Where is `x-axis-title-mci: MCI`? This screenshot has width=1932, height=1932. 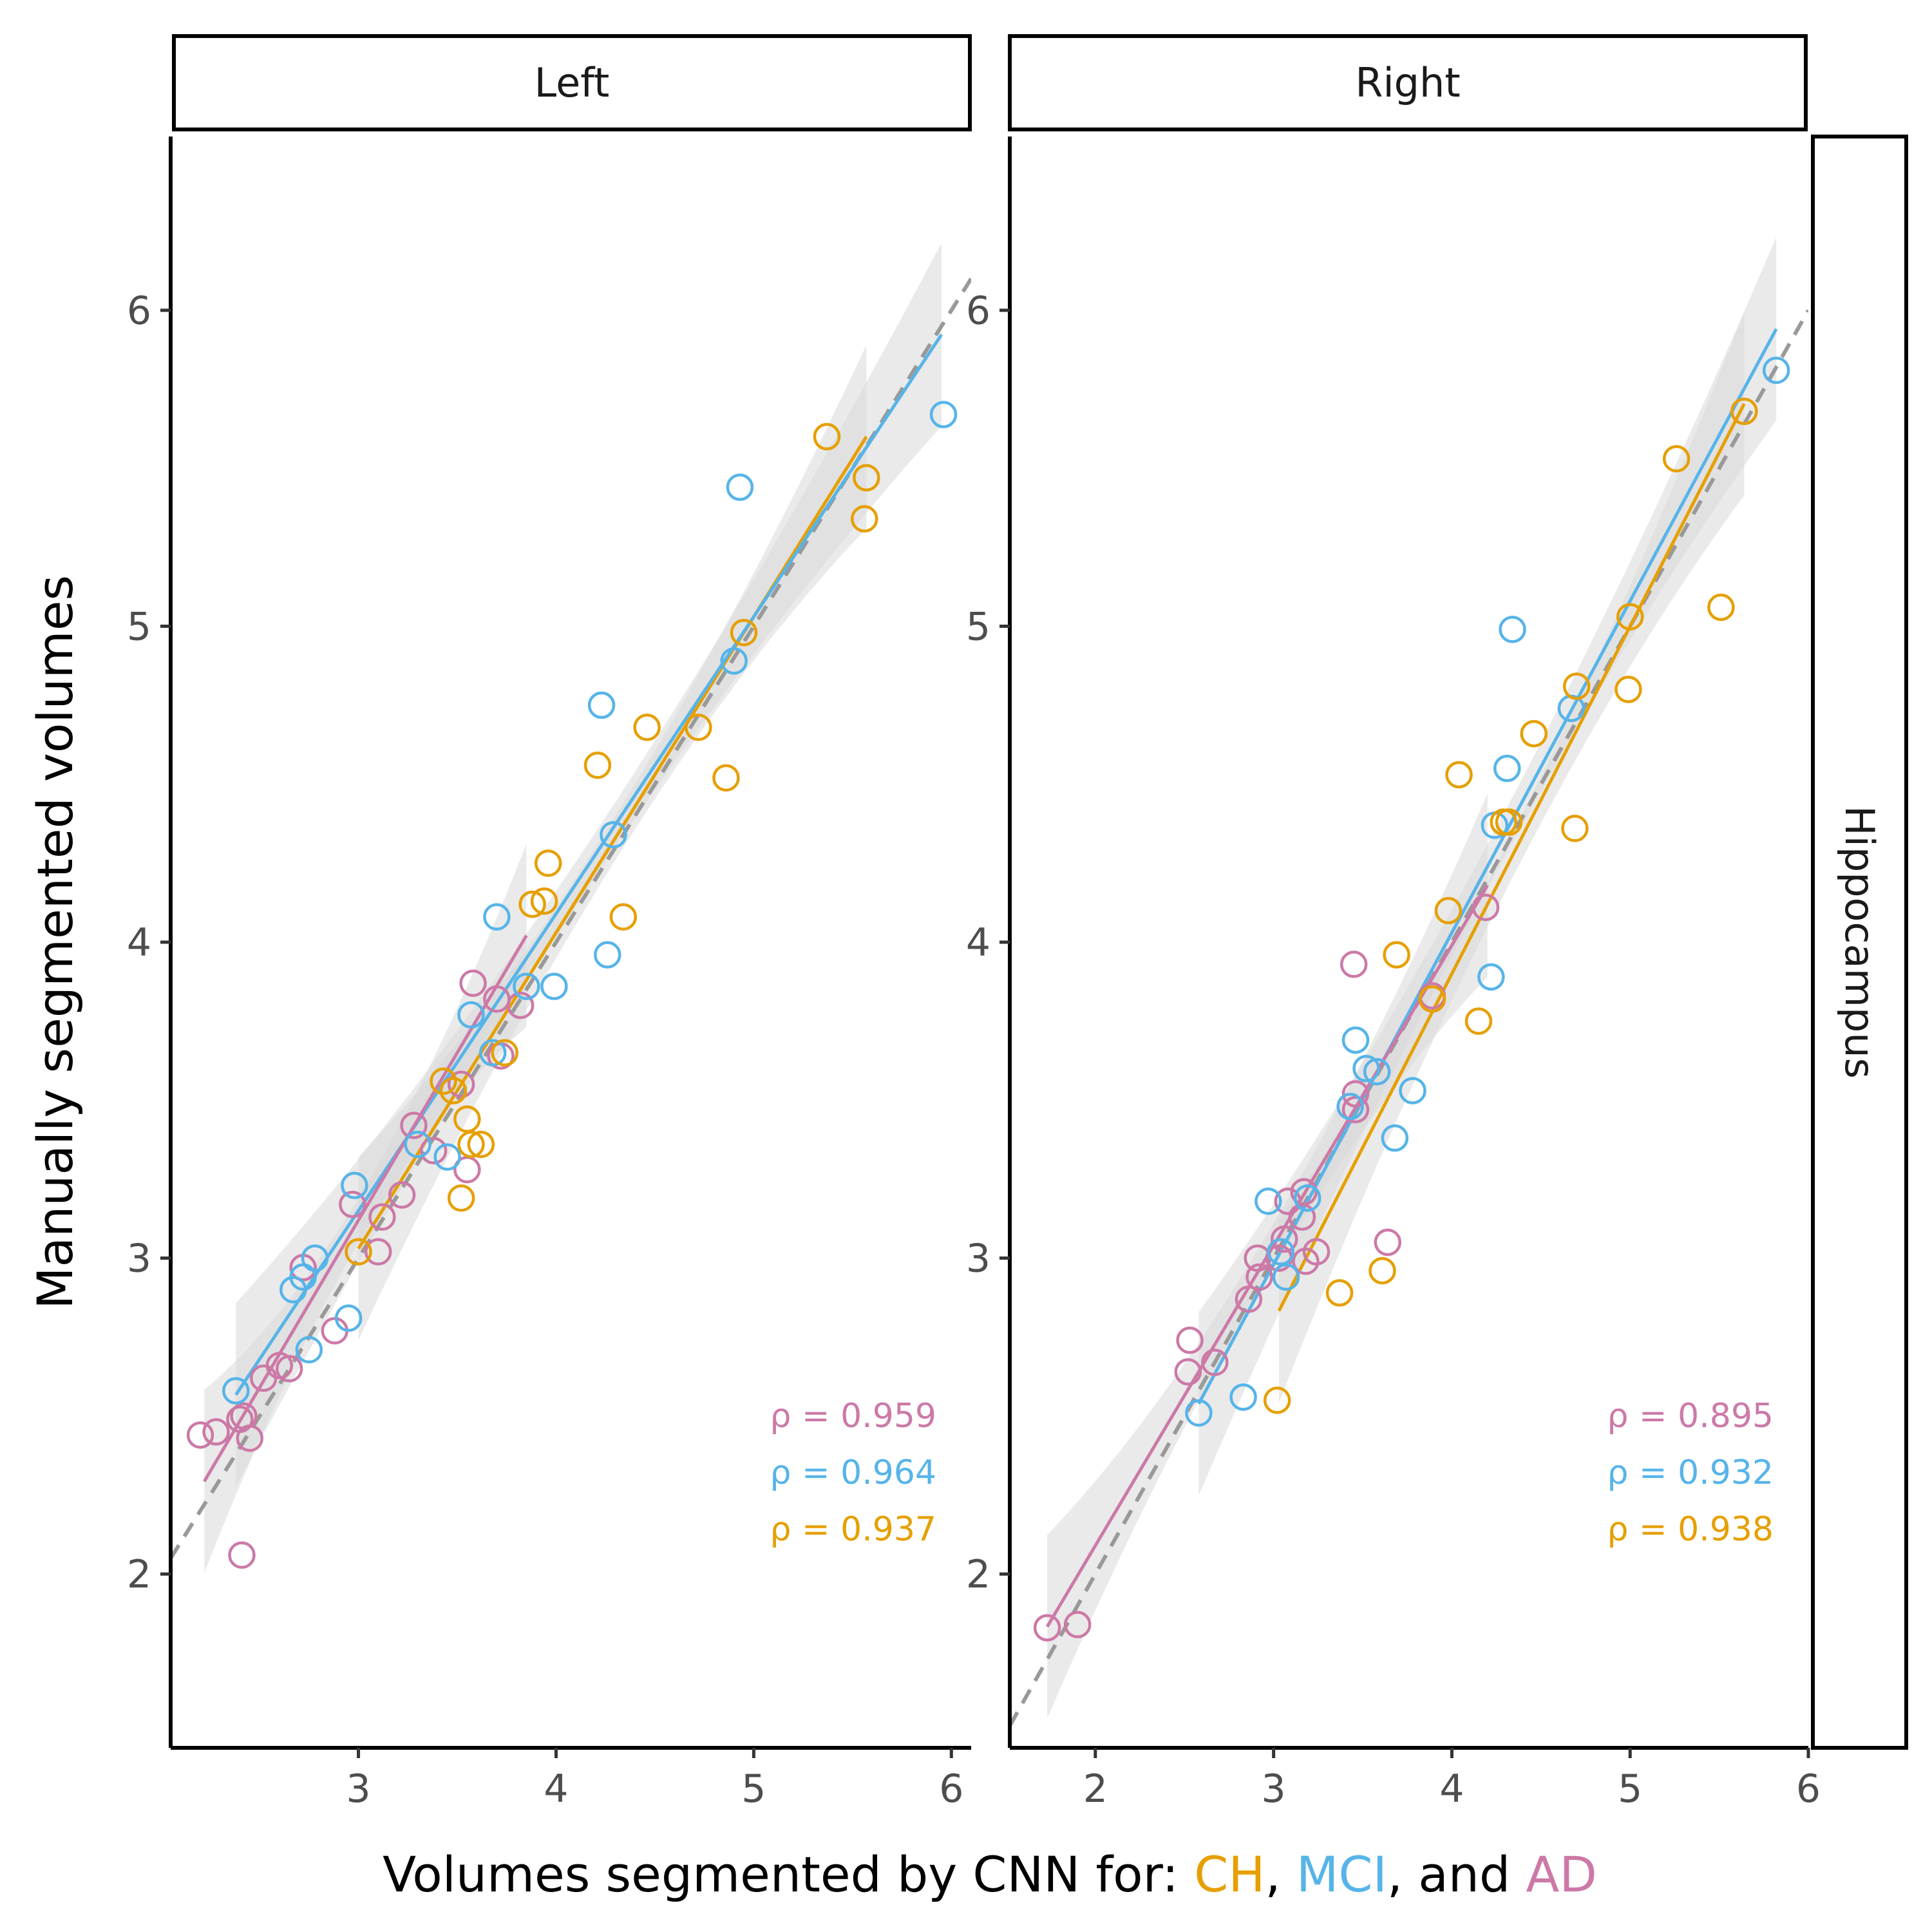 x-axis-title-mci: MCI is located at coordinates (1341, 1874).